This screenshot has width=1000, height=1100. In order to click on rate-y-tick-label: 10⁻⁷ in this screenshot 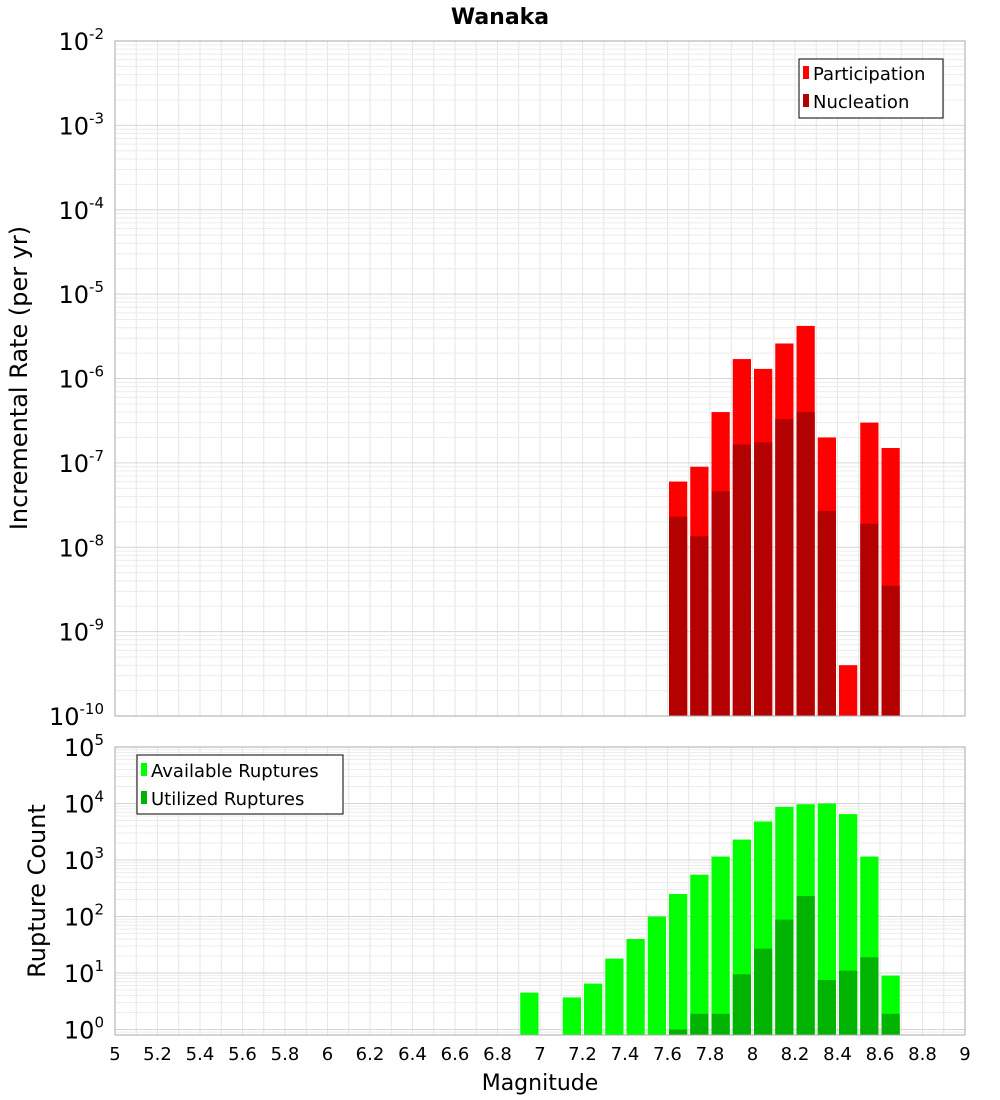, I will do `click(81, 462)`.